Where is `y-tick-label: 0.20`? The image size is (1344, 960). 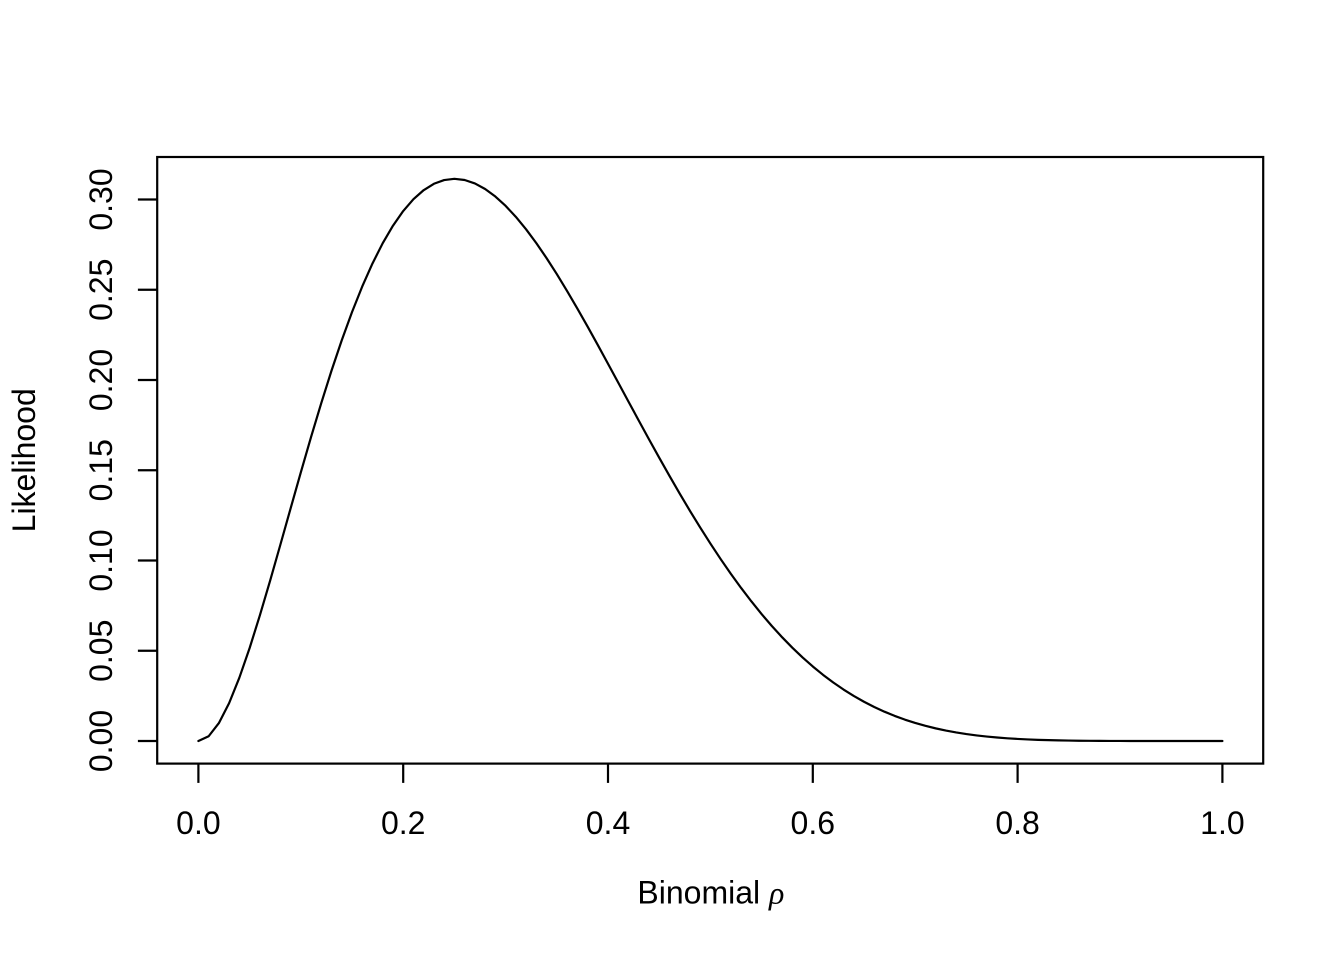
y-tick-label: 0.20 is located at coordinates (101, 380).